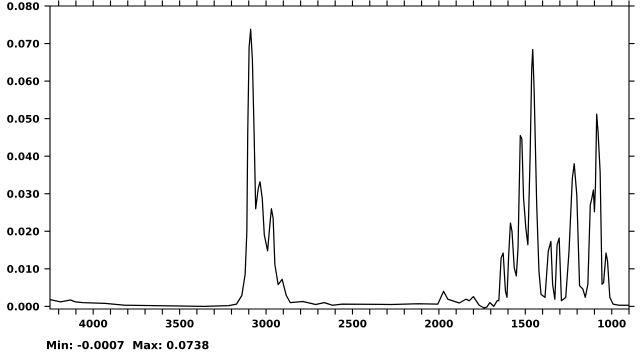 This screenshot has width=643, height=359. What do you see at coordinates (23, 232) in the screenshot?
I see `y-tick-label: 0.020` at bounding box center [23, 232].